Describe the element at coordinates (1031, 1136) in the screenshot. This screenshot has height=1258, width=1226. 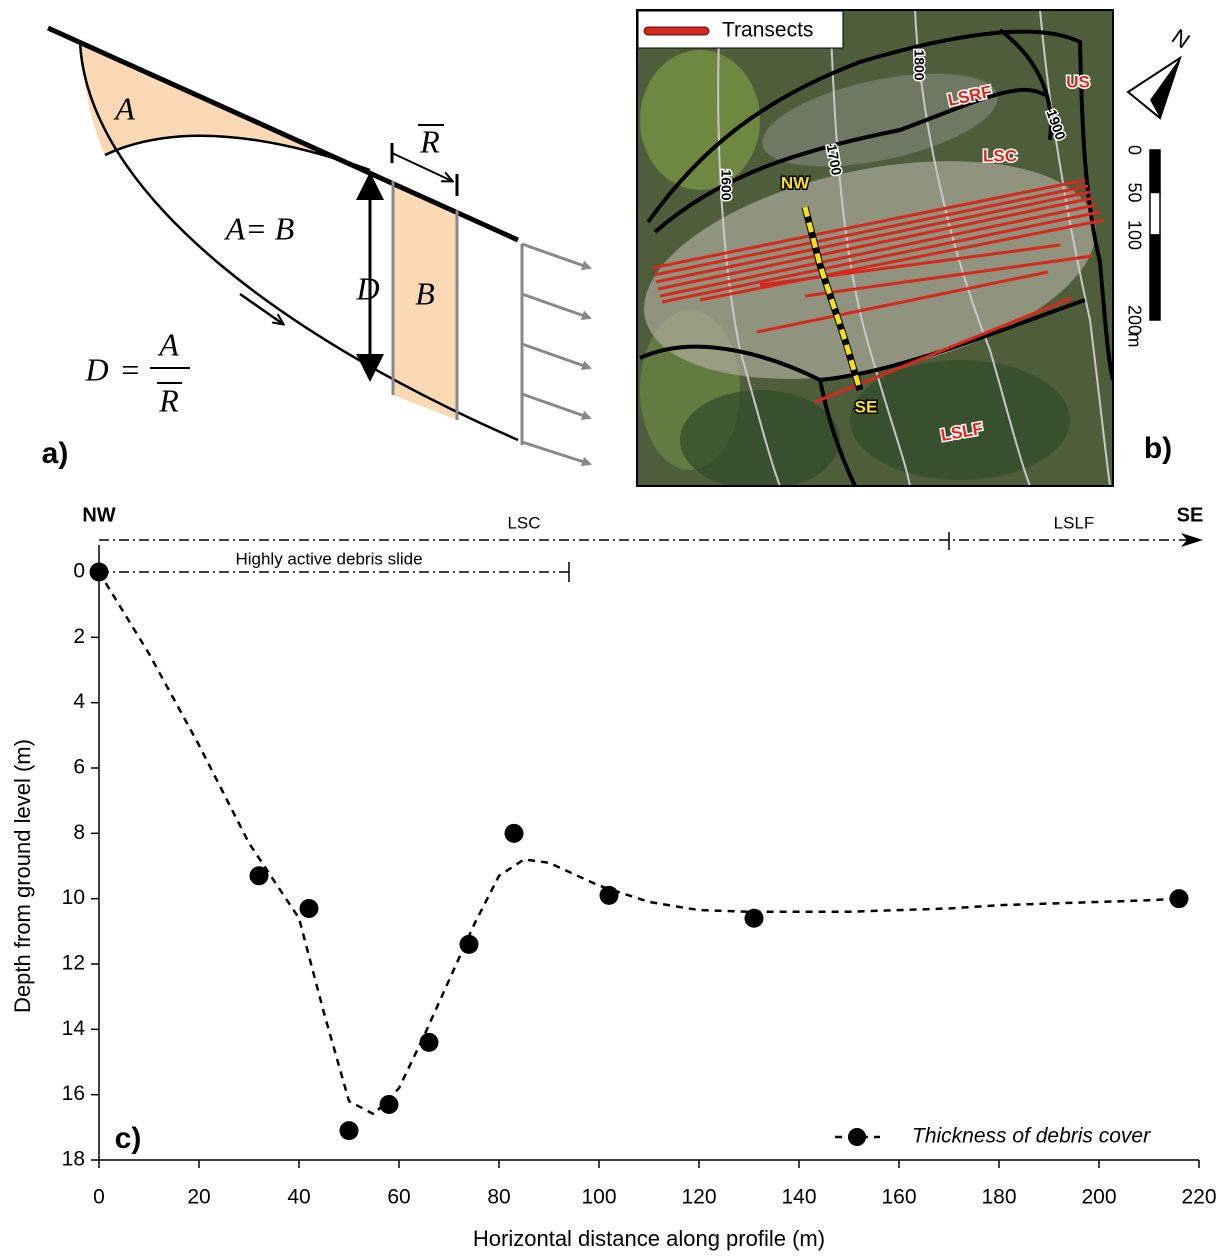
I see `legend-label: Thickness of debris cover` at that location.